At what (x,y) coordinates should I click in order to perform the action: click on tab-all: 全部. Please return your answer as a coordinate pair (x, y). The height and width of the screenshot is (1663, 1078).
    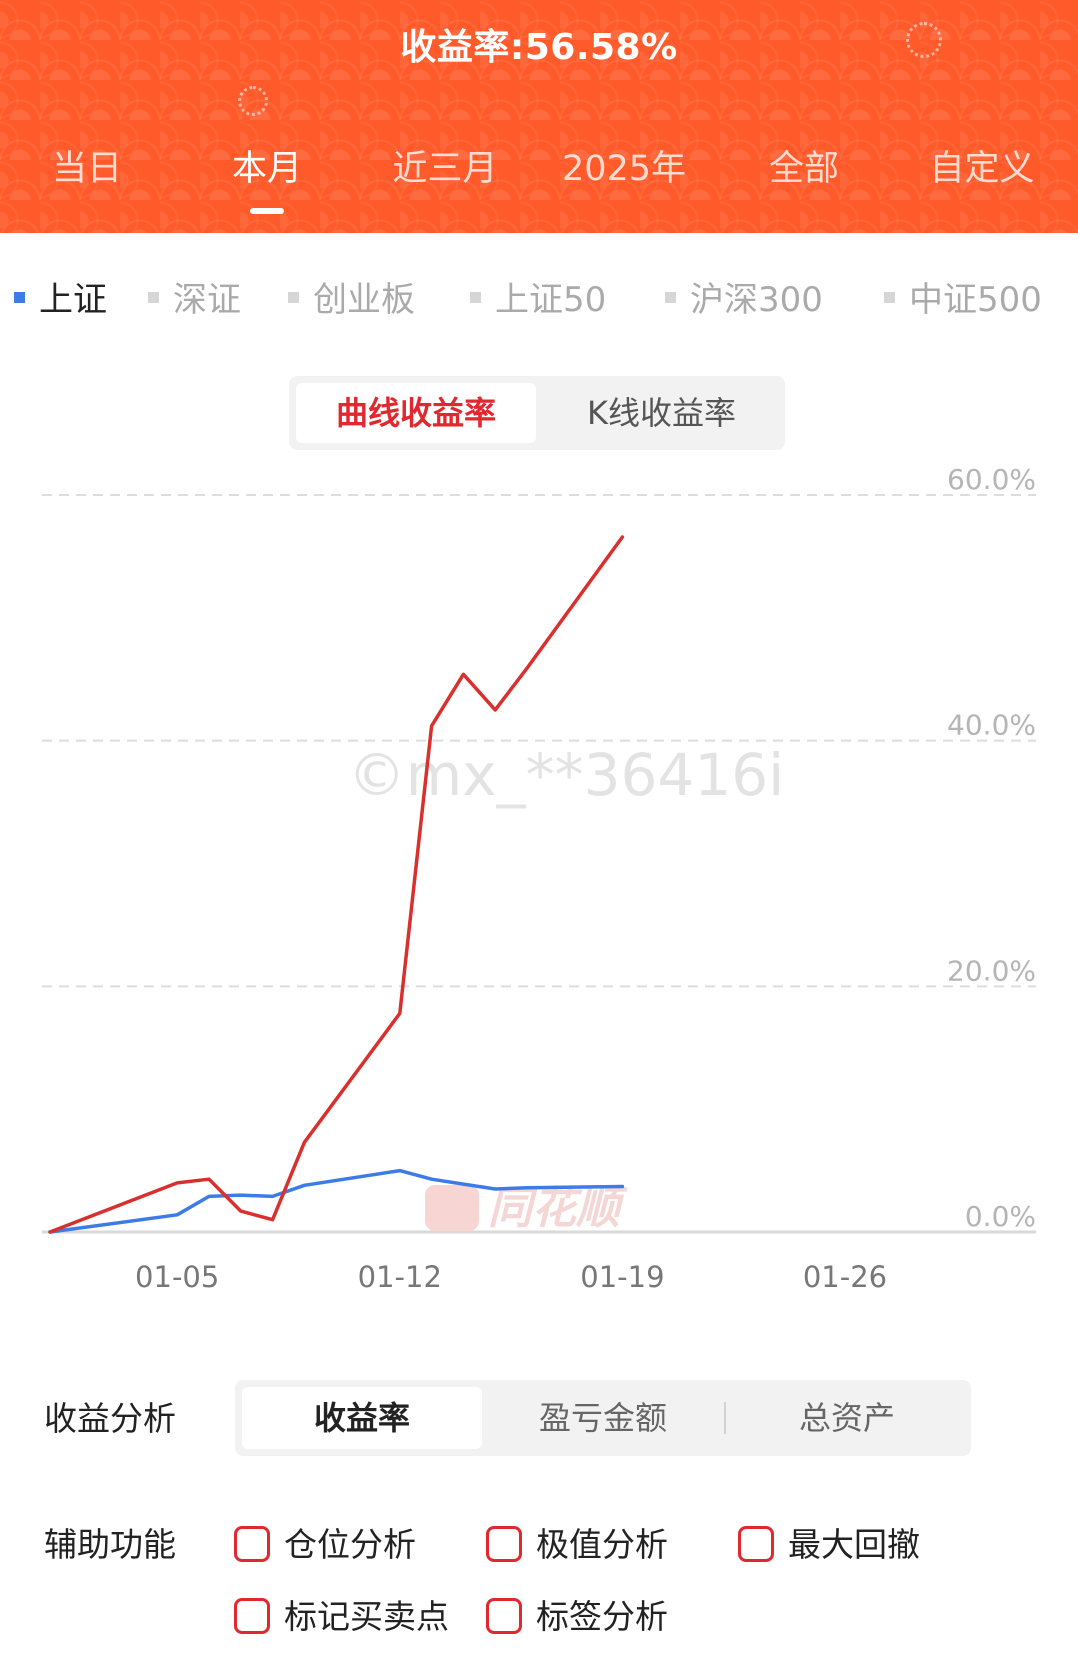
    Looking at the image, I should click on (804, 169).